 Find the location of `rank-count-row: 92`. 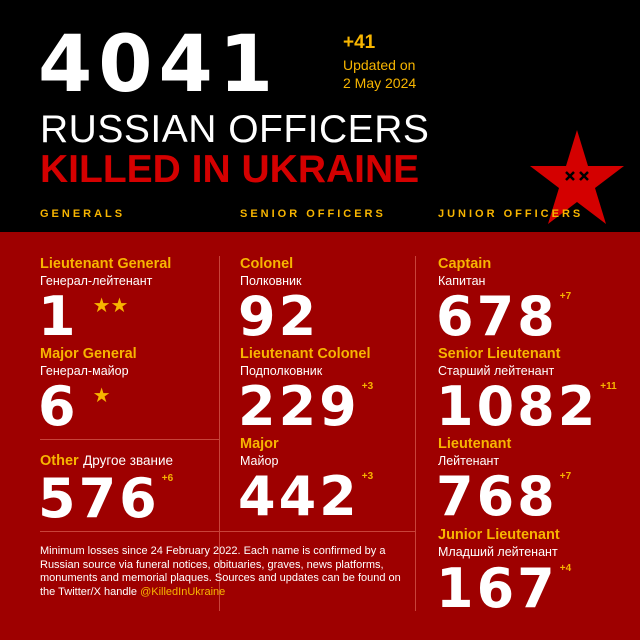

rank-count-row: 92 is located at coordinates (278, 317).